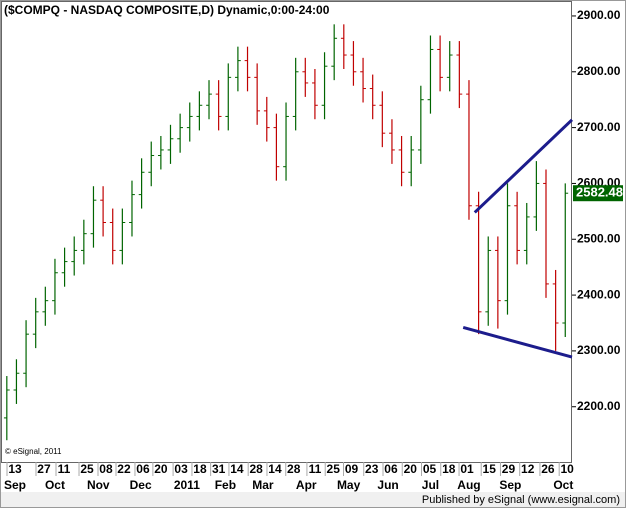  I want to click on copyright: © eSignal, 2011, so click(33, 451).